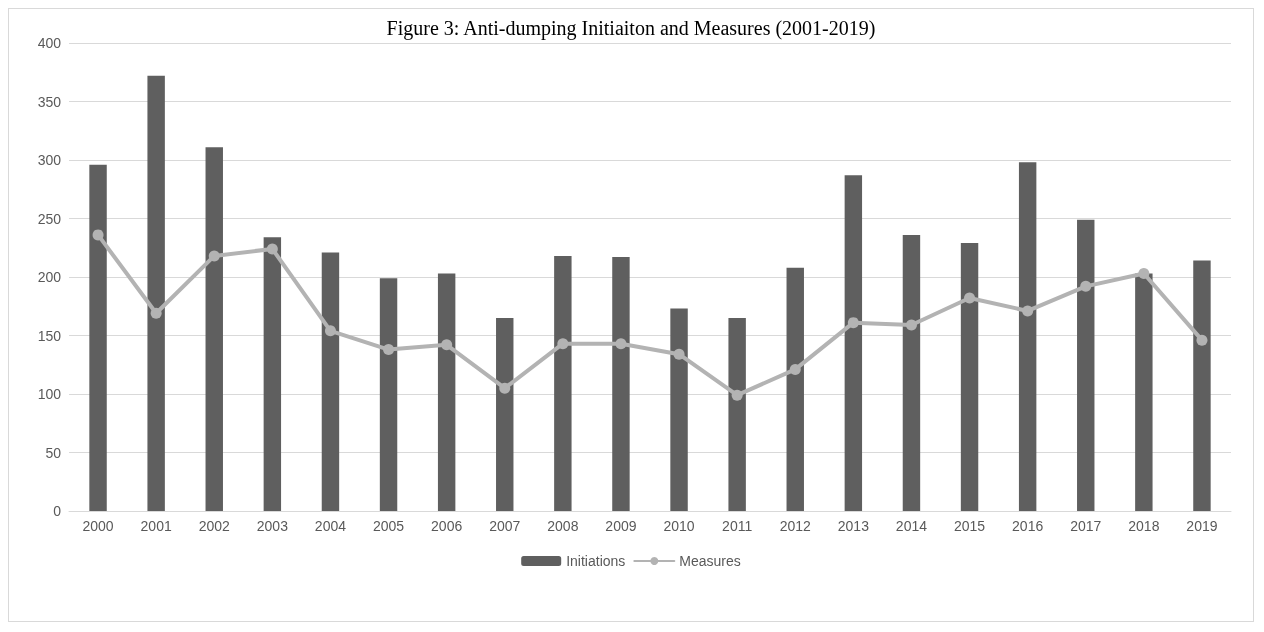  Describe the element at coordinates (49, 277) in the screenshot. I see `y-tick-label: 200` at that location.